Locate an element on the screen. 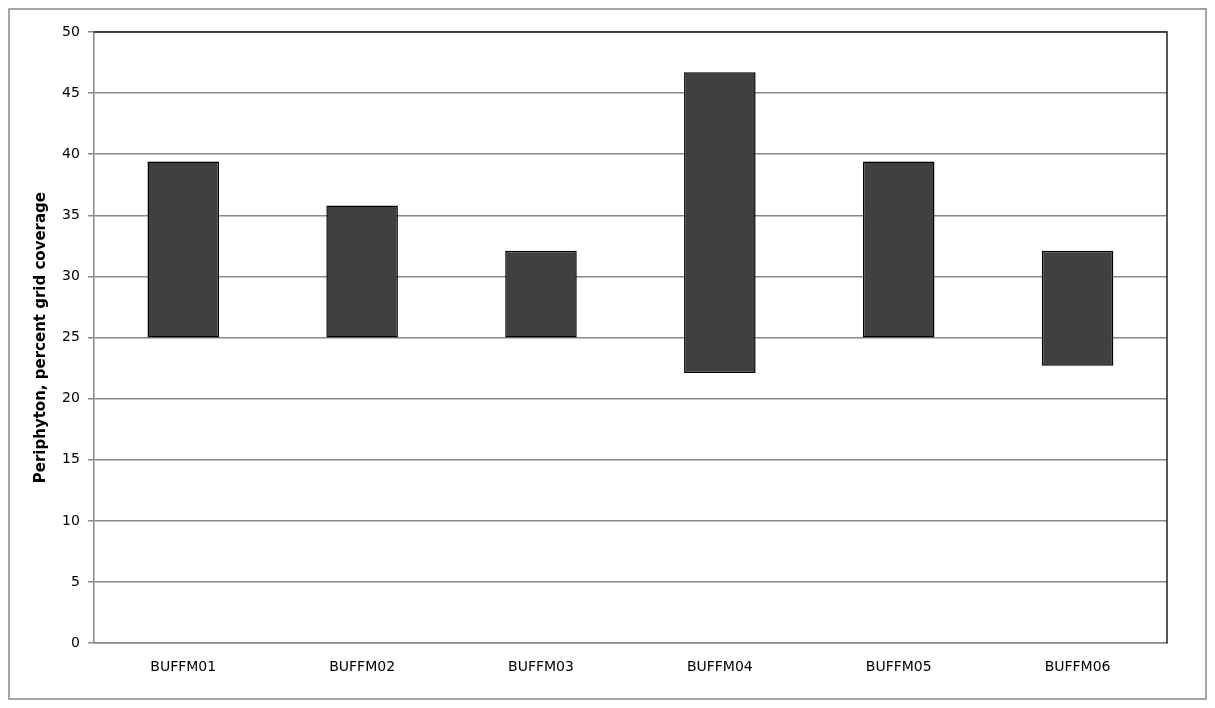  x-tick-label: BUFFM02 is located at coordinates (362, 666).